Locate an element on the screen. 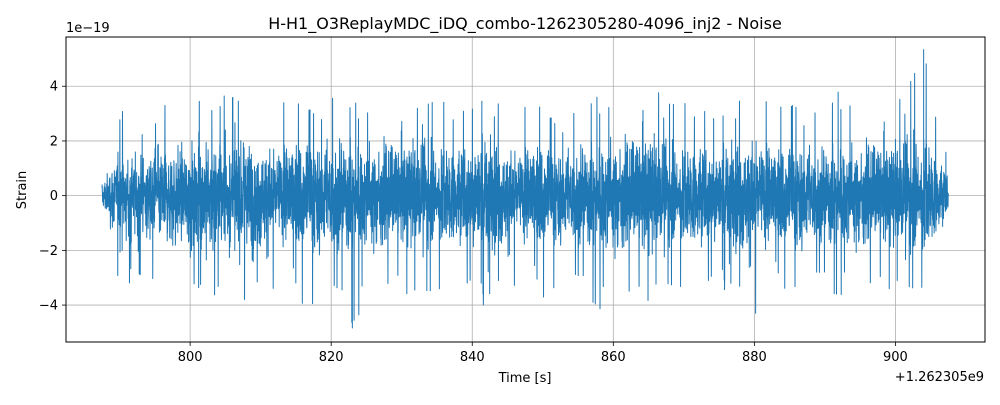 This screenshot has height=405, width=1000. x-axis-label: Time [s] is located at coordinates (525, 378).